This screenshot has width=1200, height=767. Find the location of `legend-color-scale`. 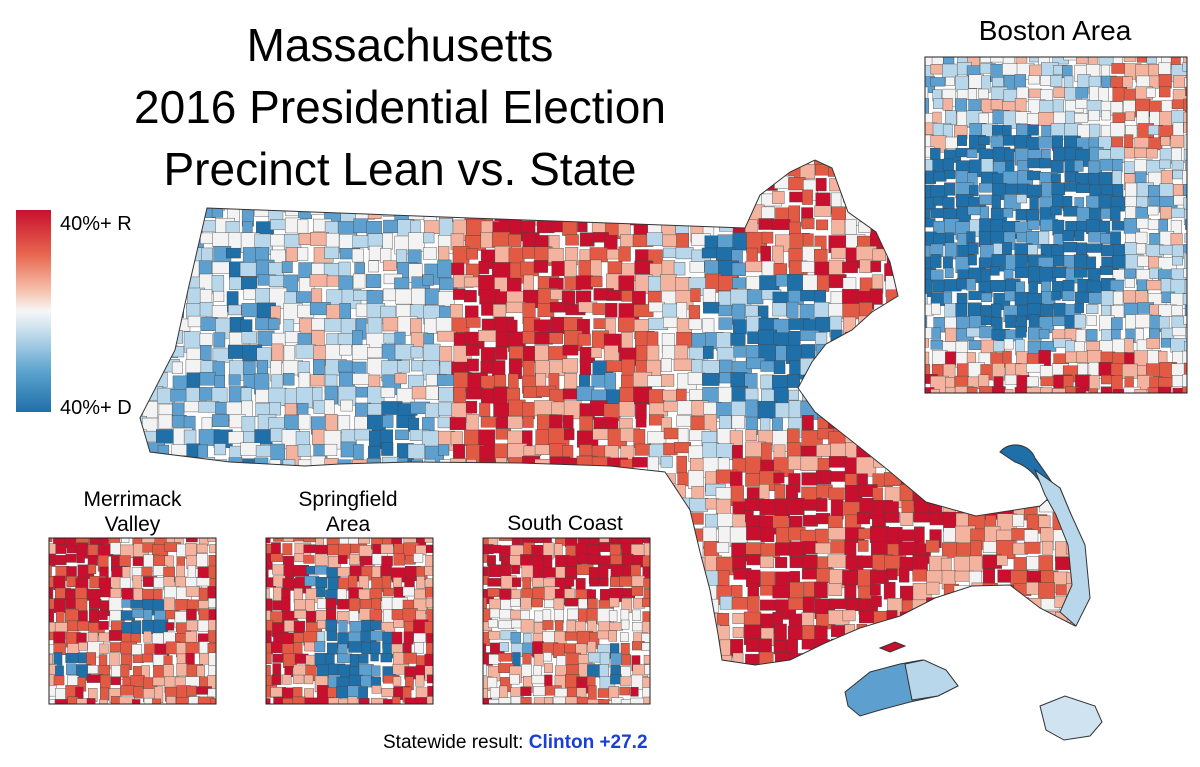

legend-color-scale is located at coordinates (33, 311).